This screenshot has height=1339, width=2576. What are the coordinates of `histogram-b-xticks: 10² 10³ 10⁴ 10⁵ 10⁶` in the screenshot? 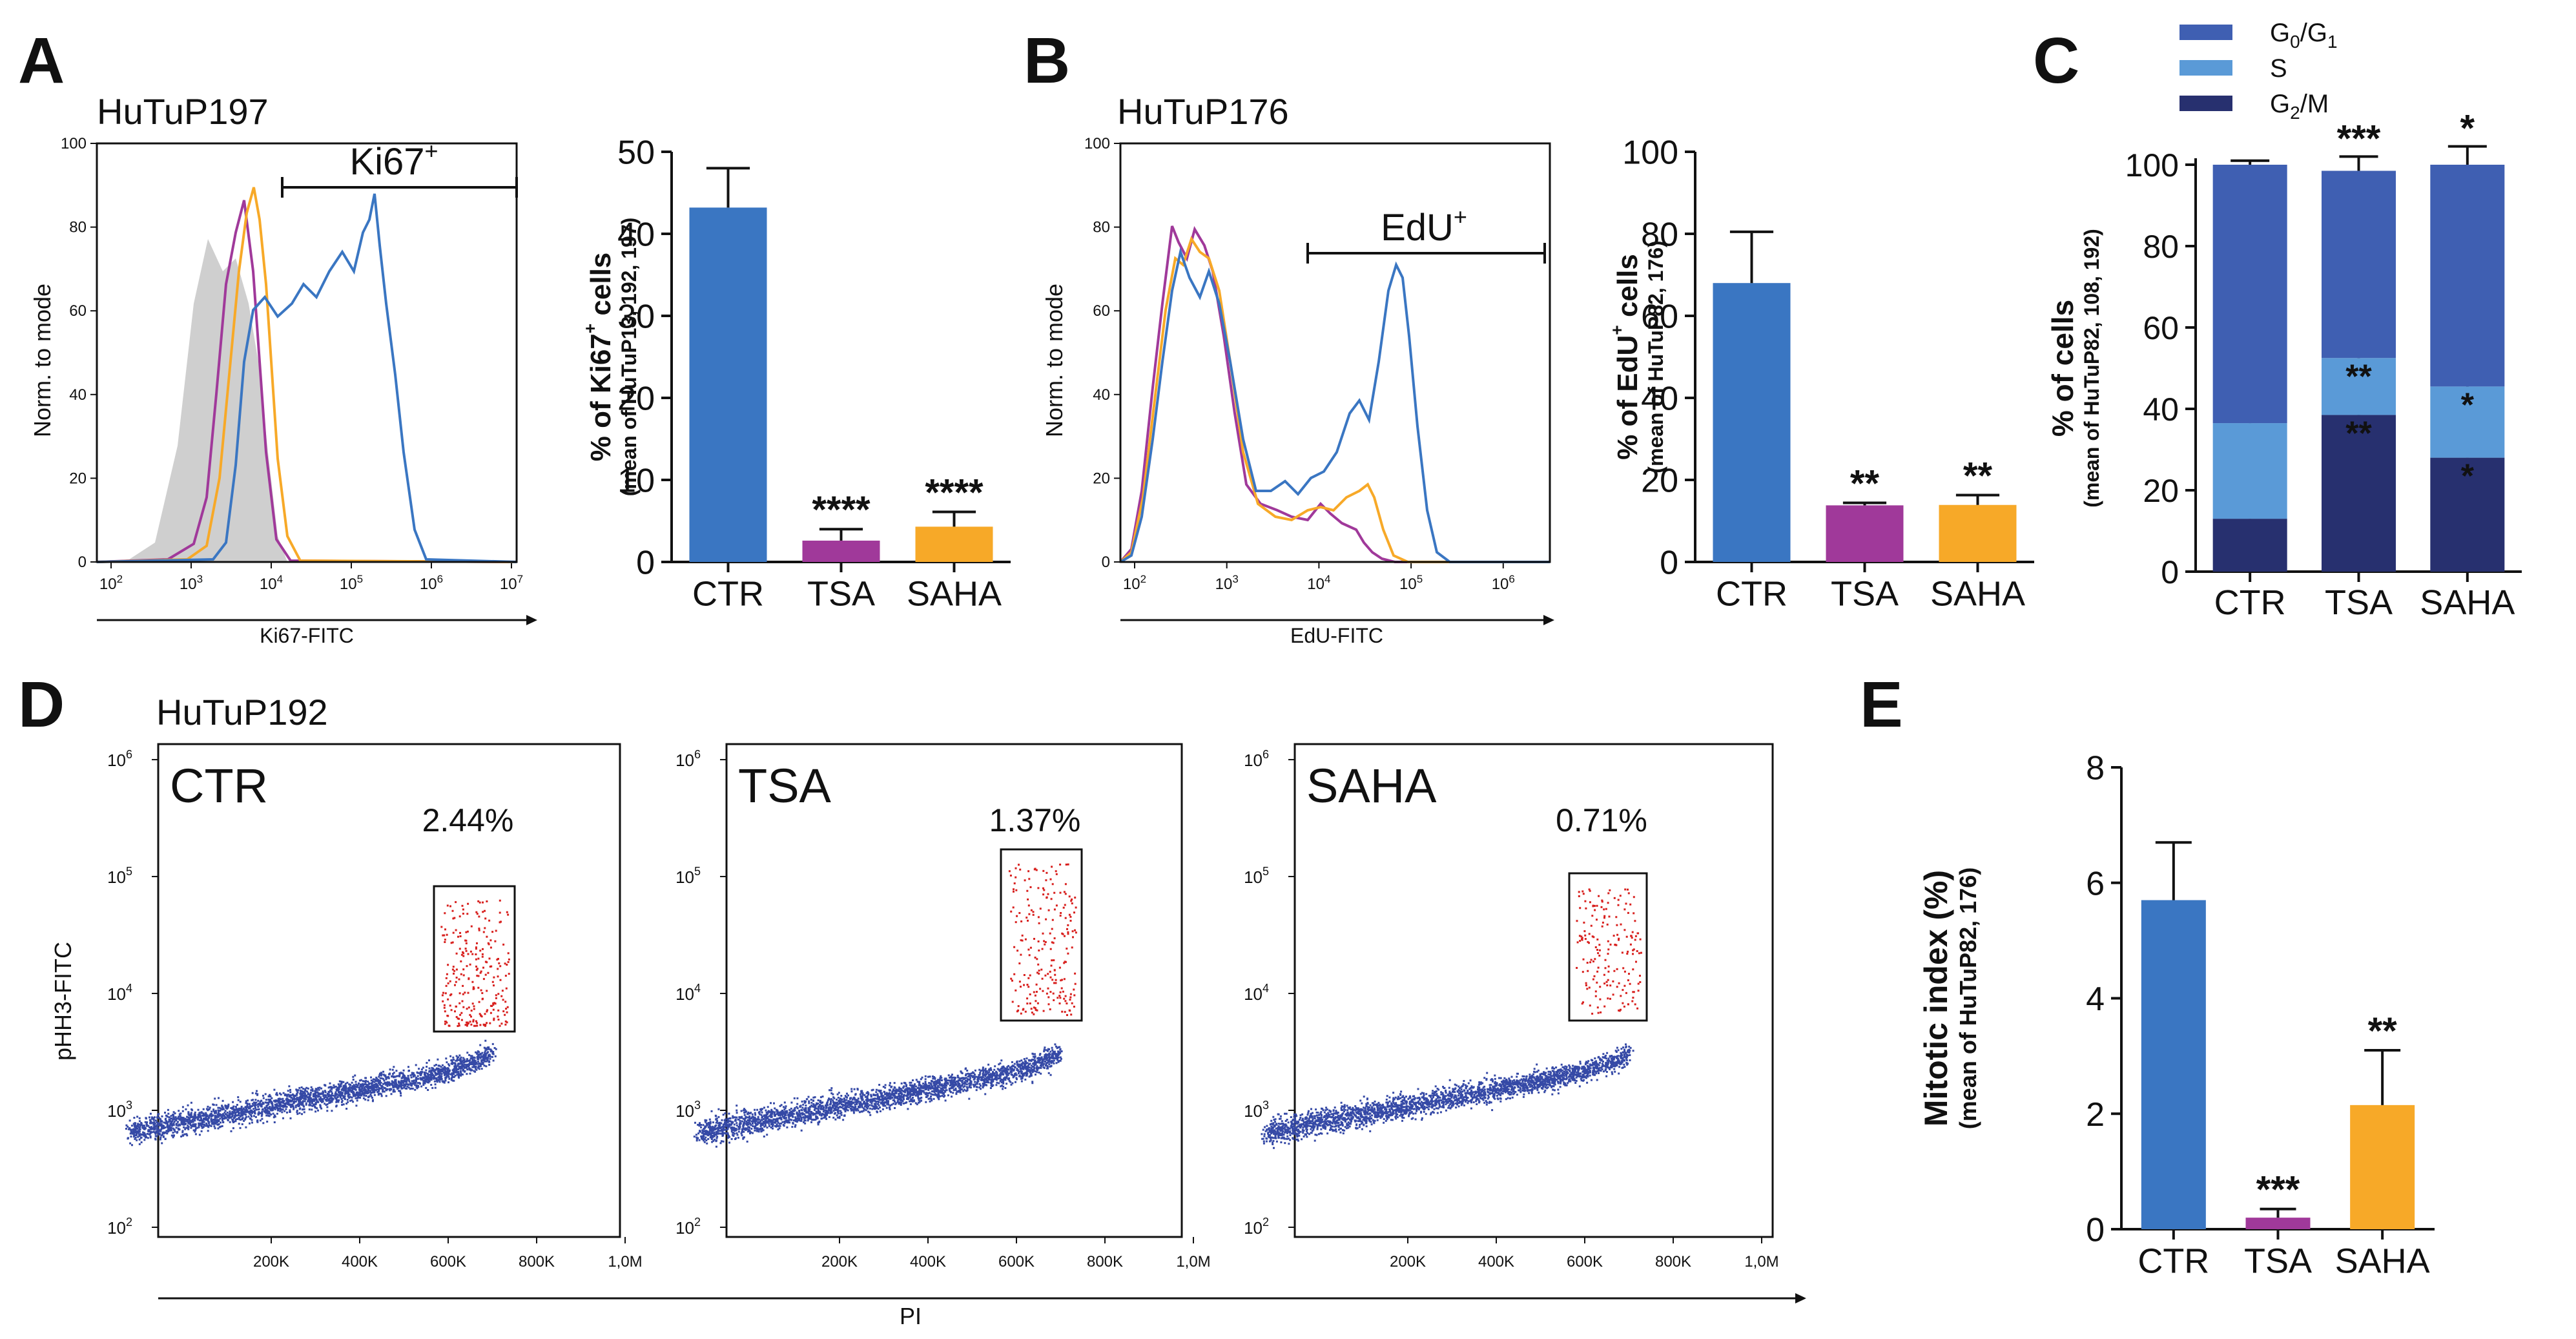 It's located at (1319, 577).